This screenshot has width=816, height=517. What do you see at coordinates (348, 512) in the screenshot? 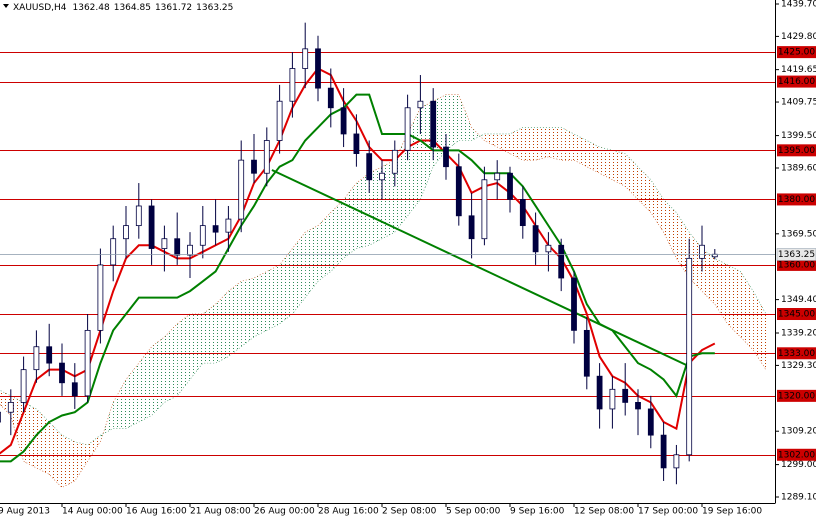
I see `x-tick-label: 28 Aug 16:00` at bounding box center [348, 512].